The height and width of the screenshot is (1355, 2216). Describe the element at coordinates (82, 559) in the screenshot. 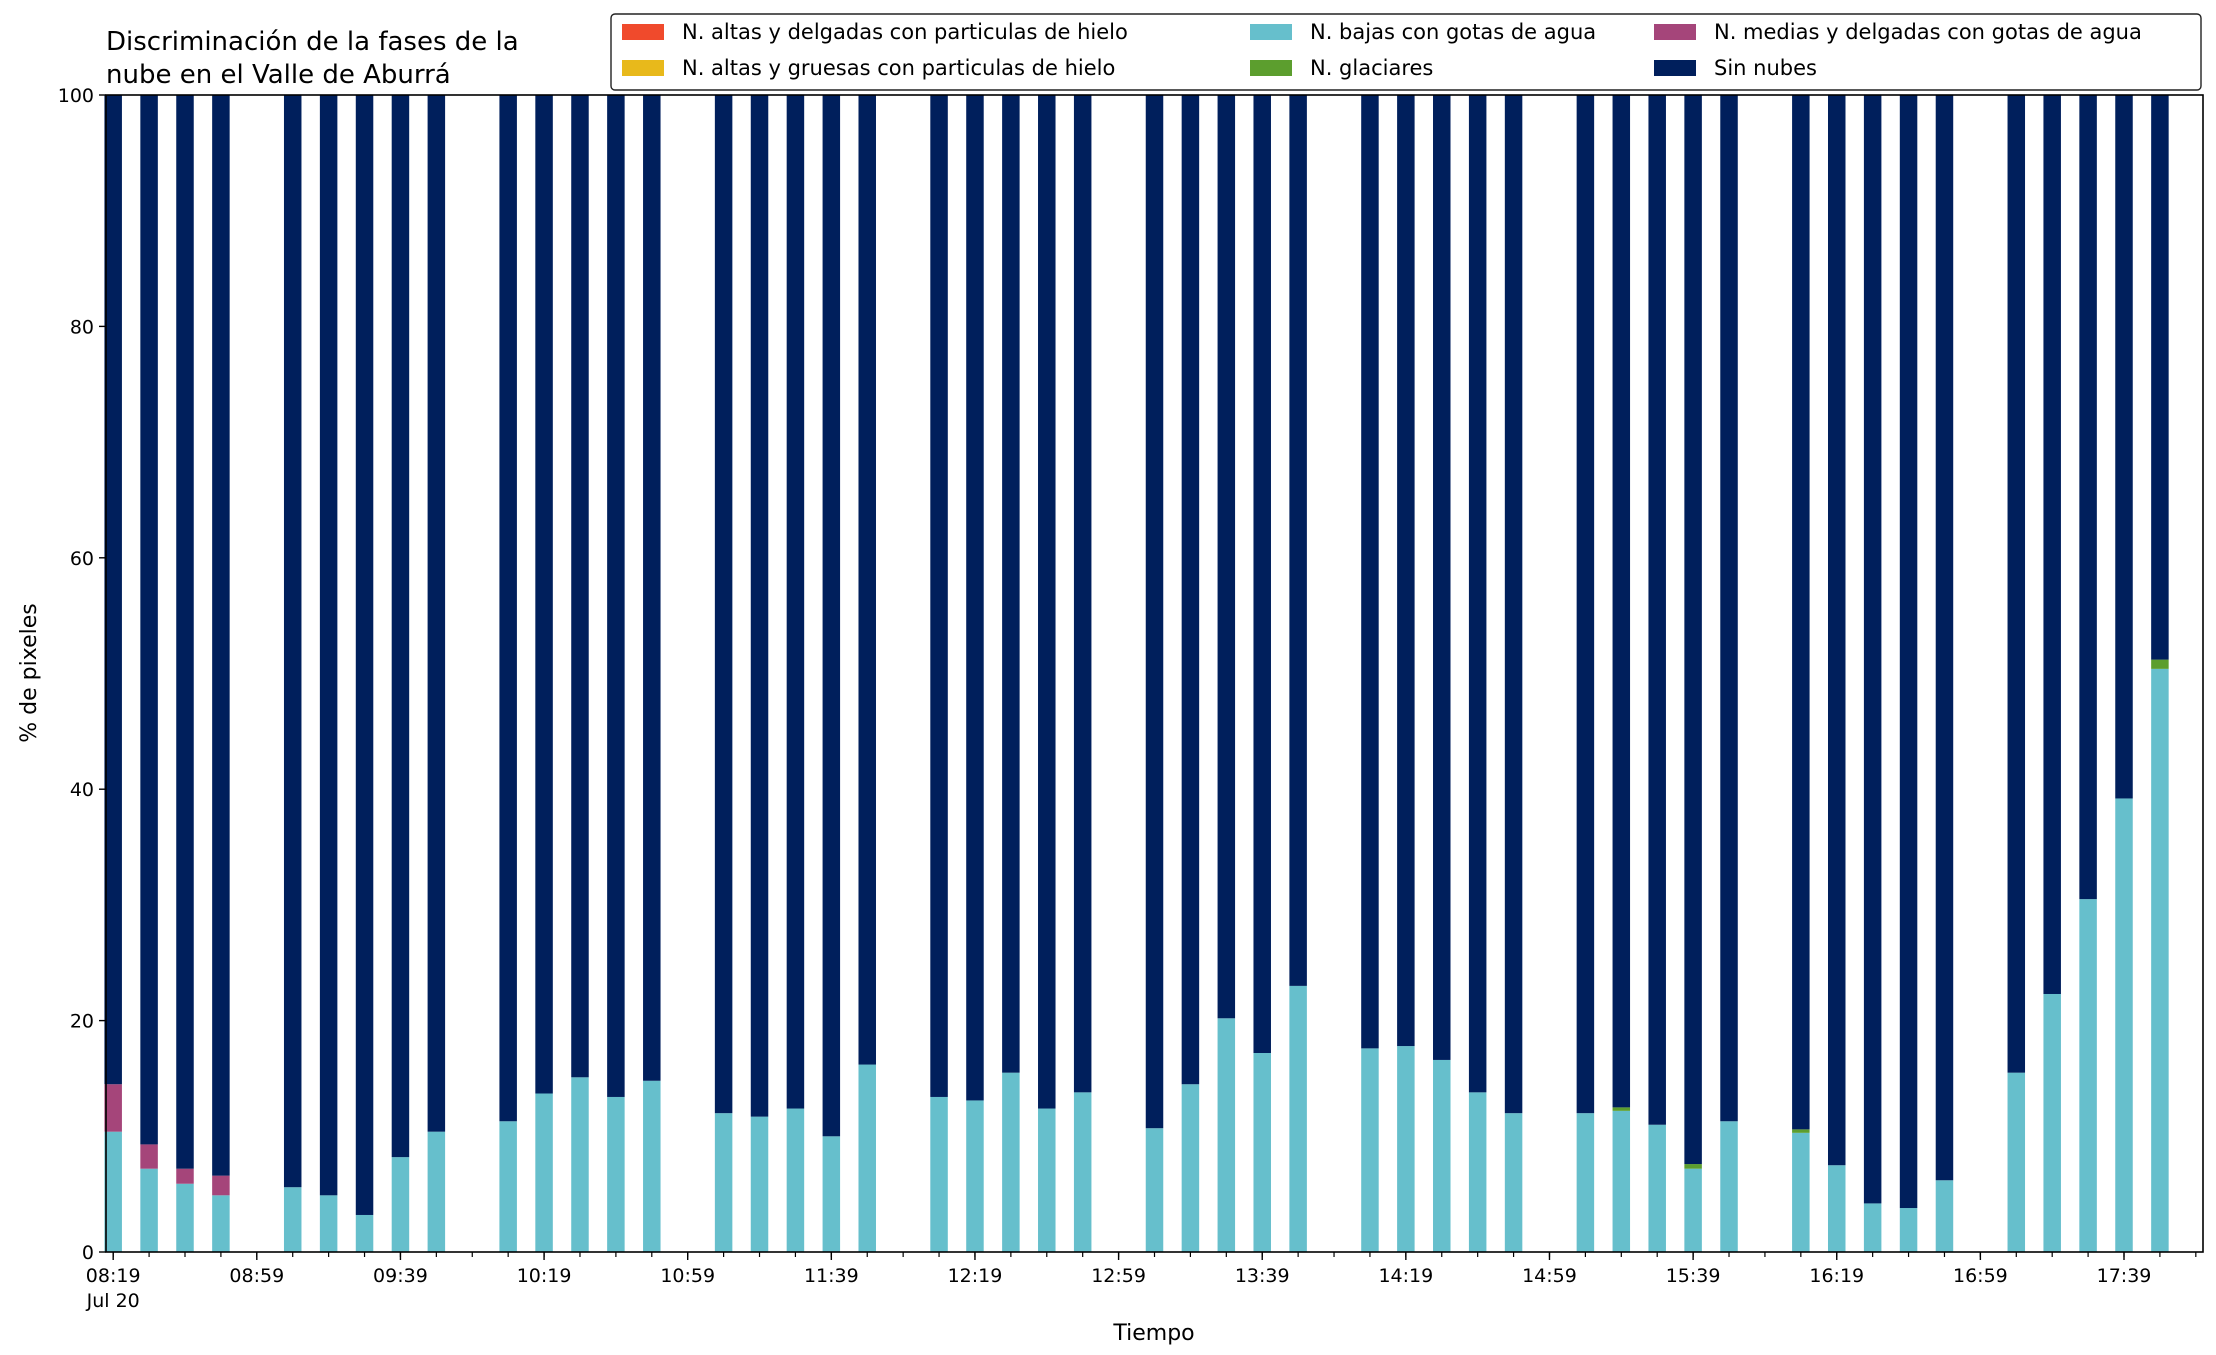

I see `y-tick-label: 60` at that location.